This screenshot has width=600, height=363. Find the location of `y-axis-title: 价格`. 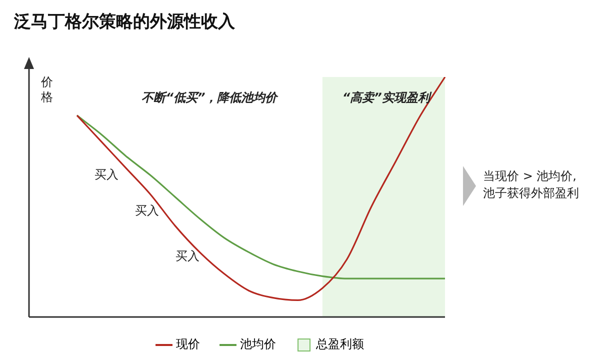

y-axis-title: 价格 is located at coordinates (46, 89).